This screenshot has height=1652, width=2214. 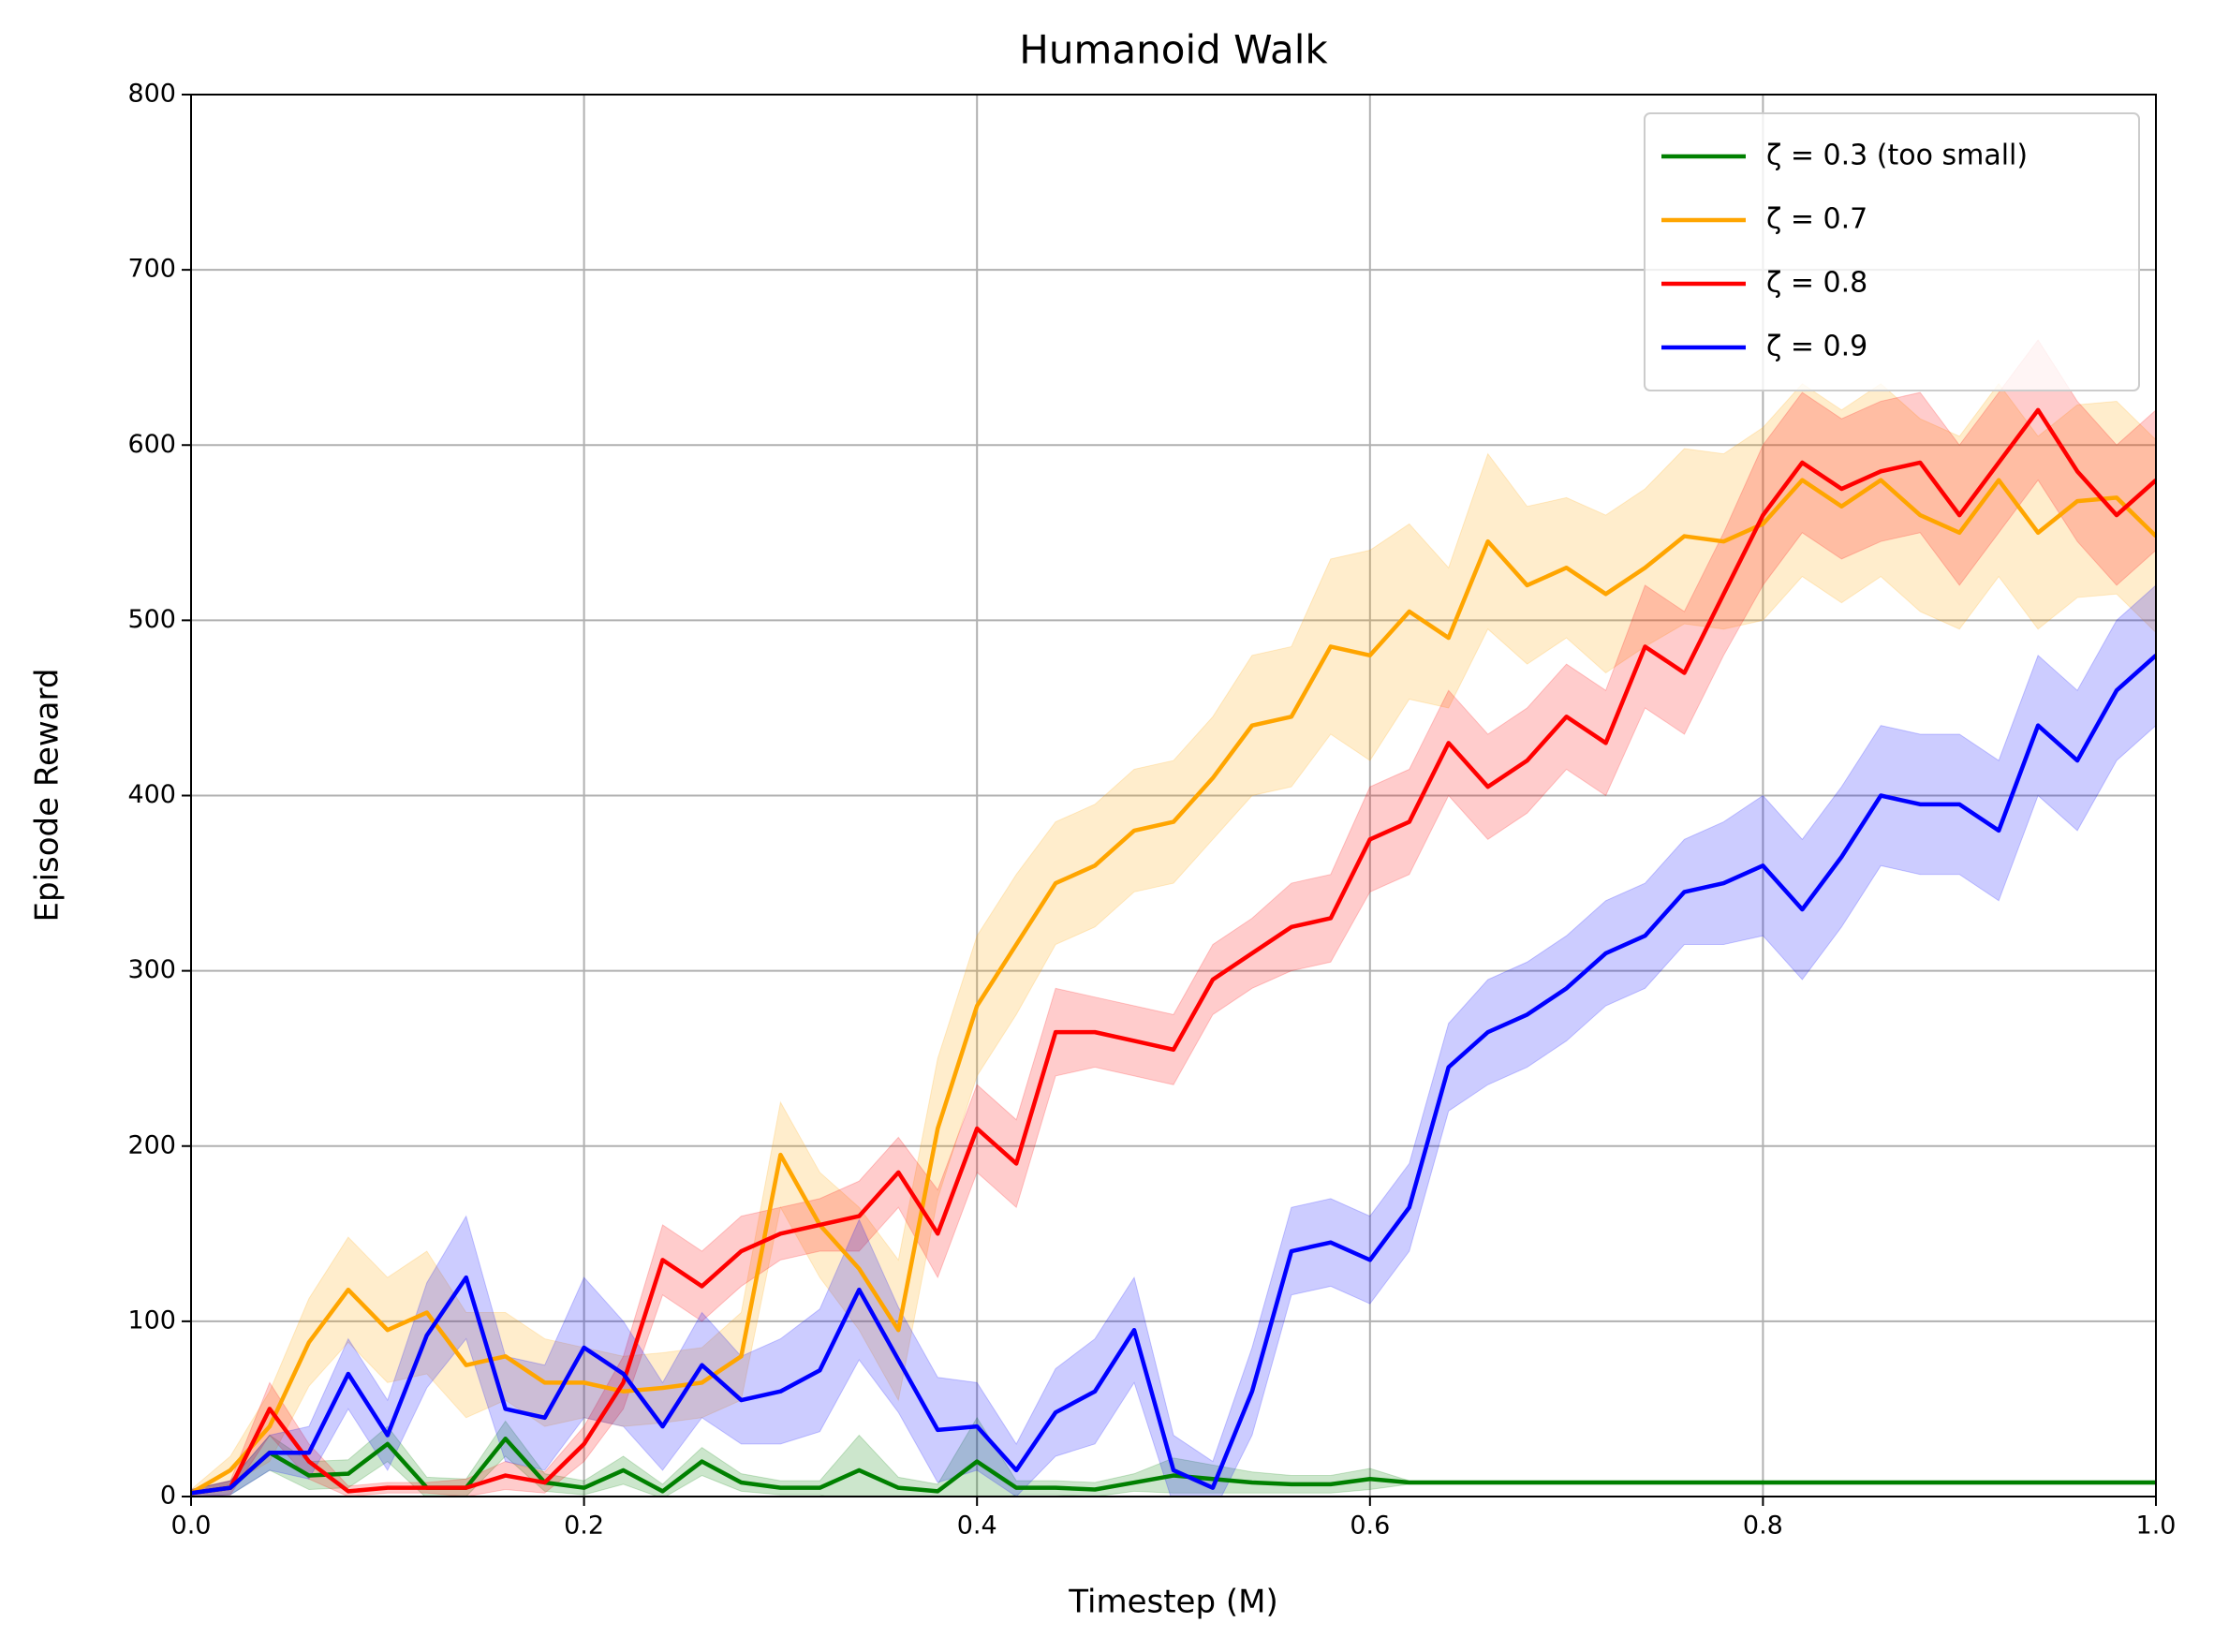 I want to click on x-tick-label: 0.8, so click(x=1763, y=1527).